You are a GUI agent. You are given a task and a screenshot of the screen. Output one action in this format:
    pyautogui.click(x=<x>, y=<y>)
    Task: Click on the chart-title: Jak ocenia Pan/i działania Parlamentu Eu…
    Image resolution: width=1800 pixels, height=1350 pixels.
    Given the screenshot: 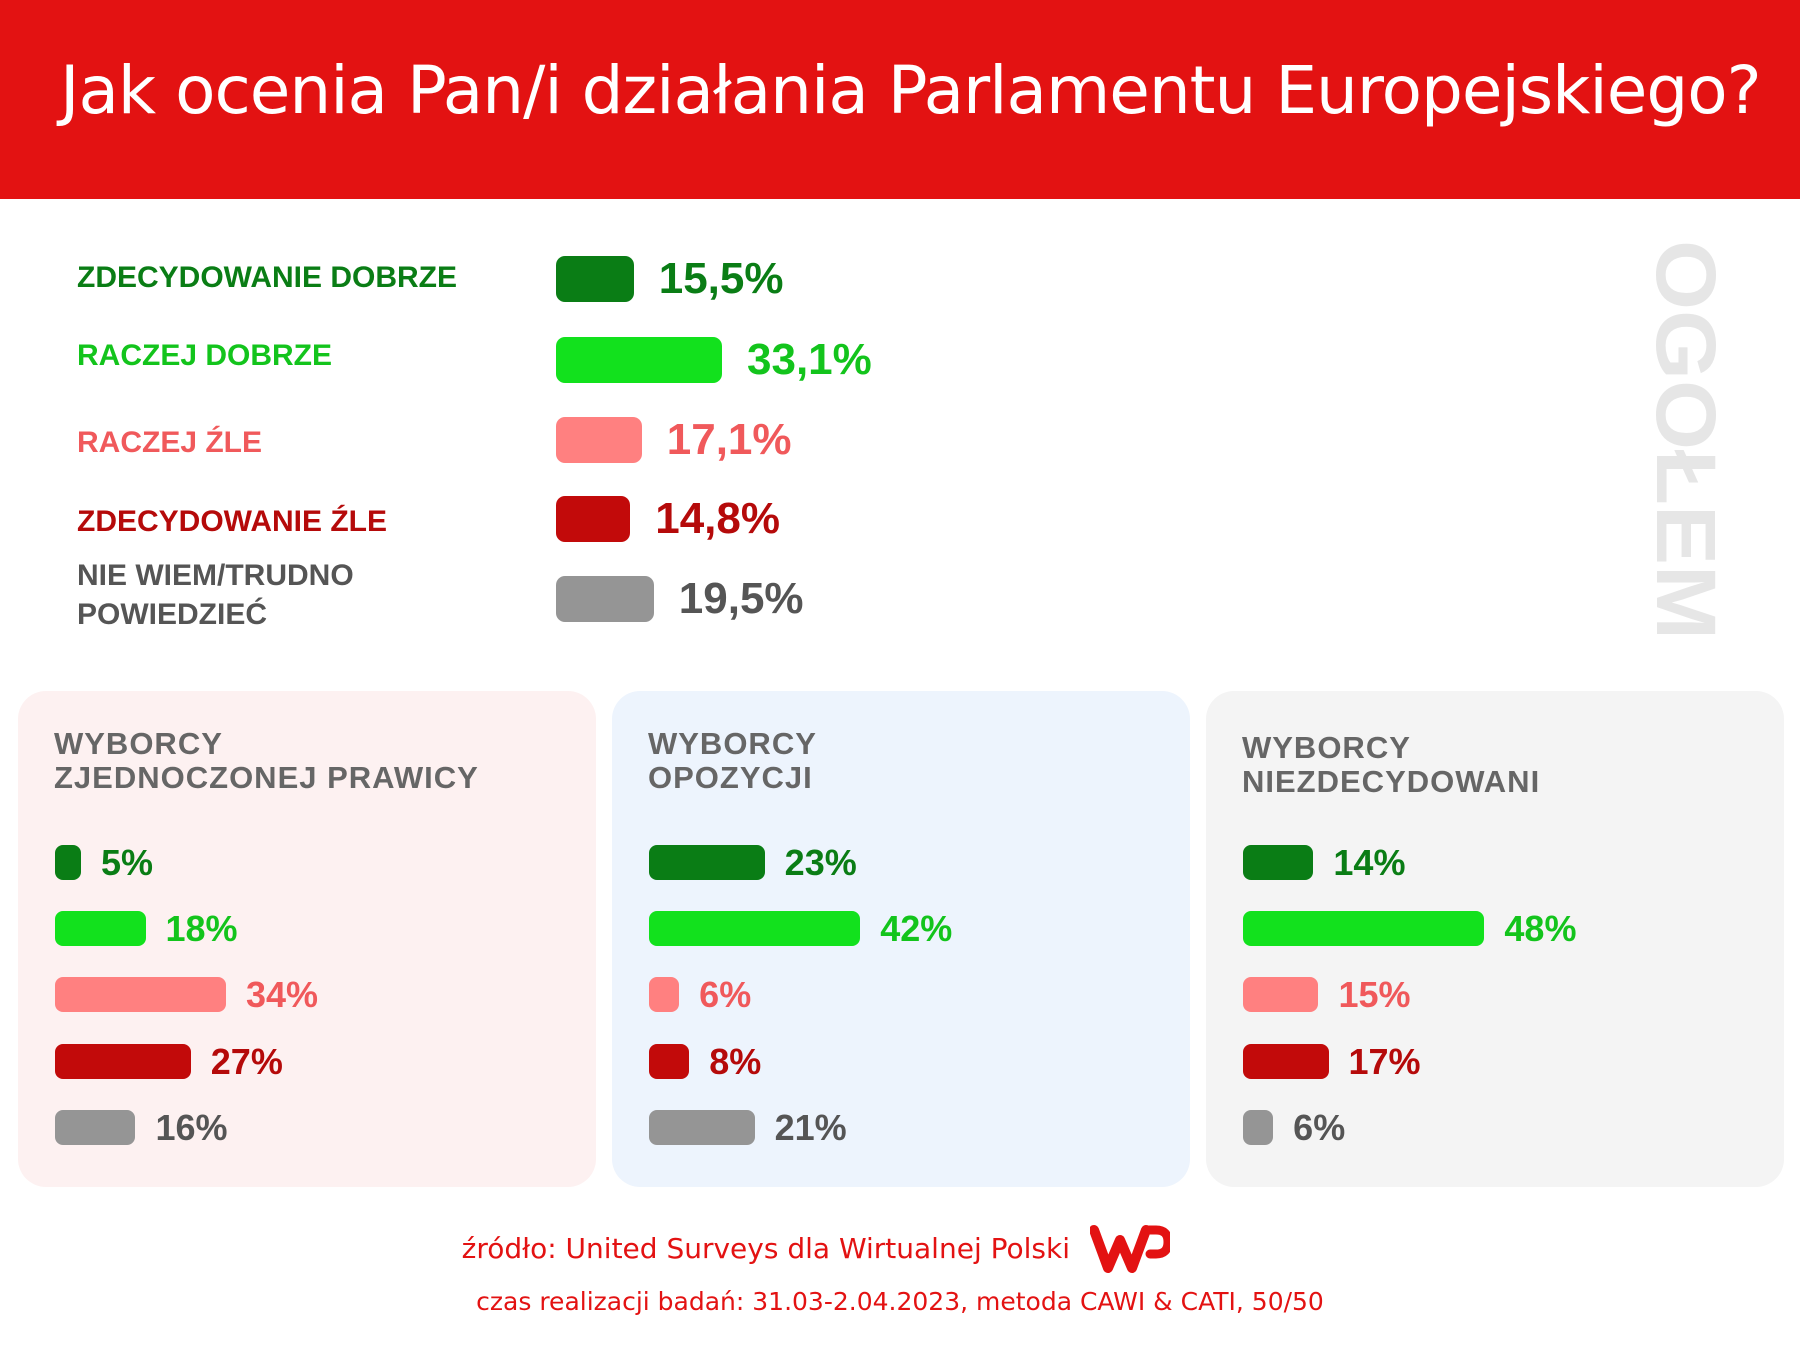 What is the action you would take?
    pyautogui.click(x=911, y=90)
    